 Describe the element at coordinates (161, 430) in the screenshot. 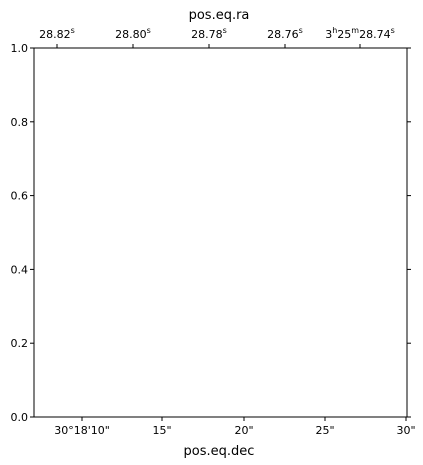

I see `bottom-tick-label: 15"` at that location.